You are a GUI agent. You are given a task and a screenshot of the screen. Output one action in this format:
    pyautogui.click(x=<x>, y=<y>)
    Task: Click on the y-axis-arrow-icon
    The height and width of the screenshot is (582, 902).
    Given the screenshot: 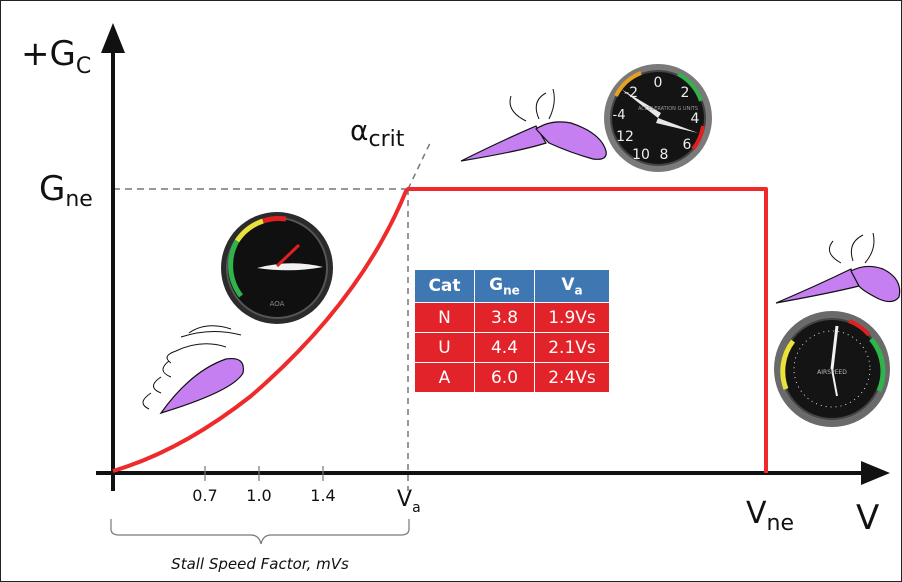 What is the action you would take?
    pyautogui.click(x=113, y=38)
    